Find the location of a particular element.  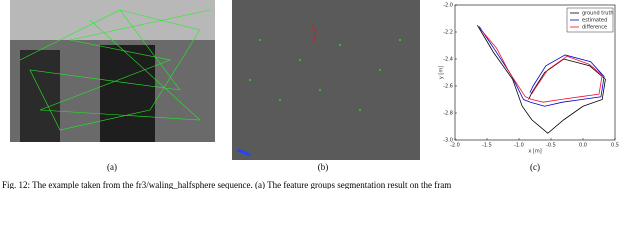

y-tick-label: -2.8 is located at coordinates (448, 114).